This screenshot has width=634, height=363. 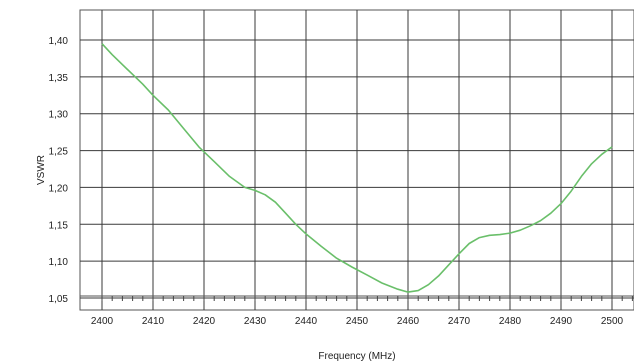 What do you see at coordinates (204, 321) in the screenshot?
I see `x-tick-label: 2420` at bounding box center [204, 321].